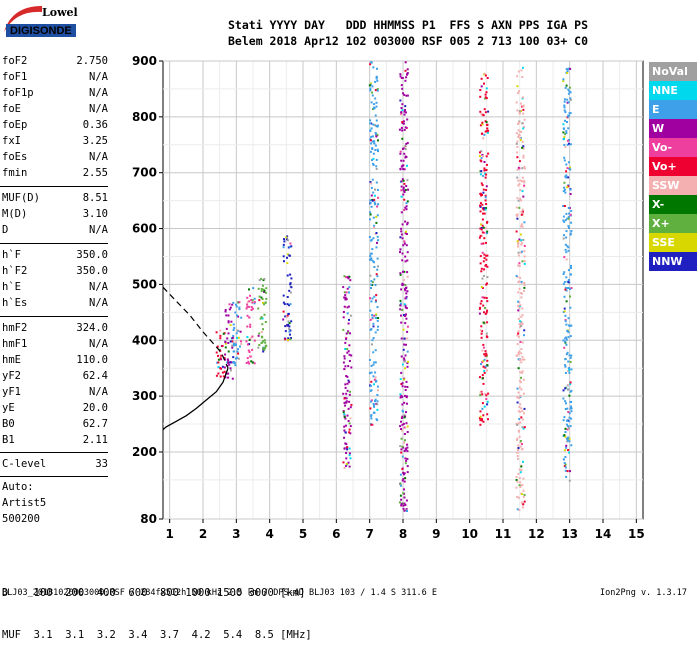 This screenshot has width=700, height=656. I want to click on x-tick-label: 14, so click(603, 534).